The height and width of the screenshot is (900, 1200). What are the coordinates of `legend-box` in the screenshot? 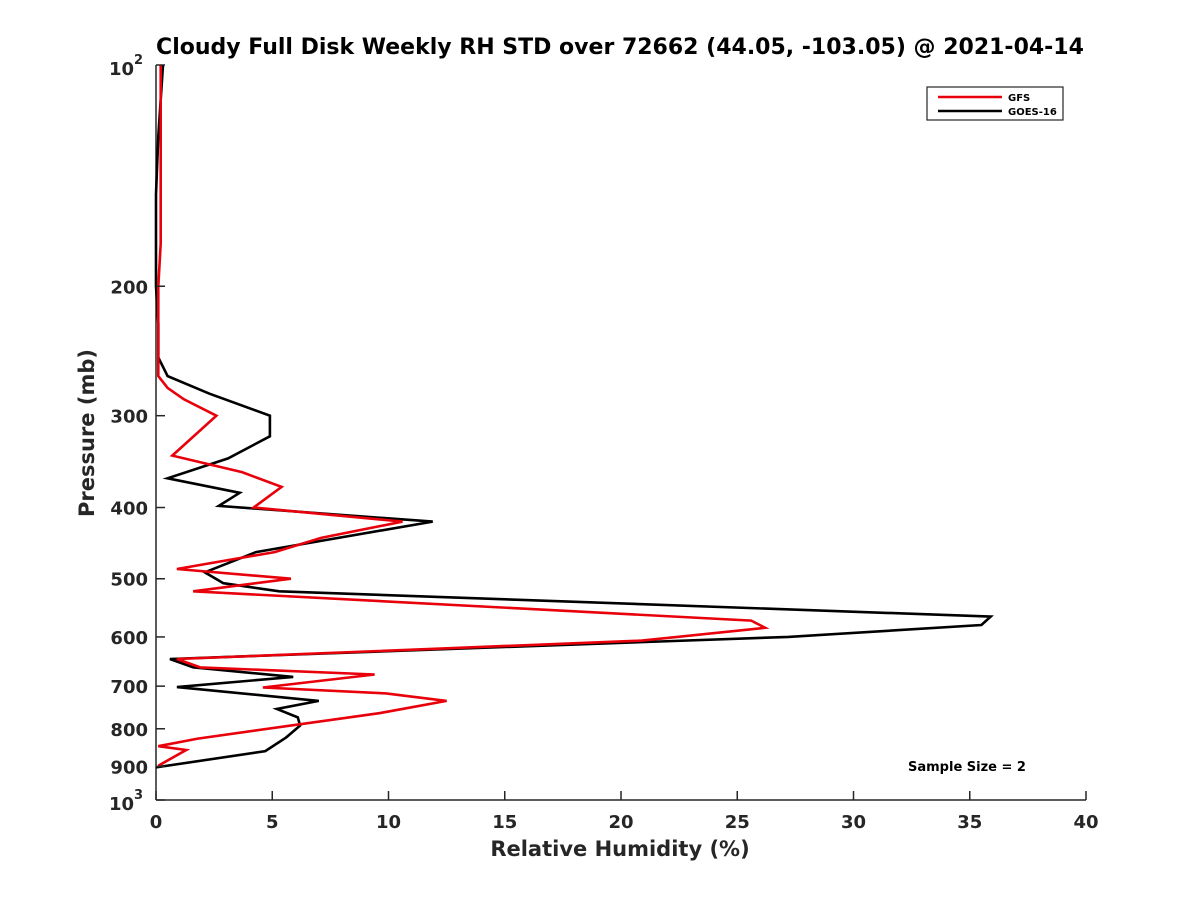 It's located at (995, 103).